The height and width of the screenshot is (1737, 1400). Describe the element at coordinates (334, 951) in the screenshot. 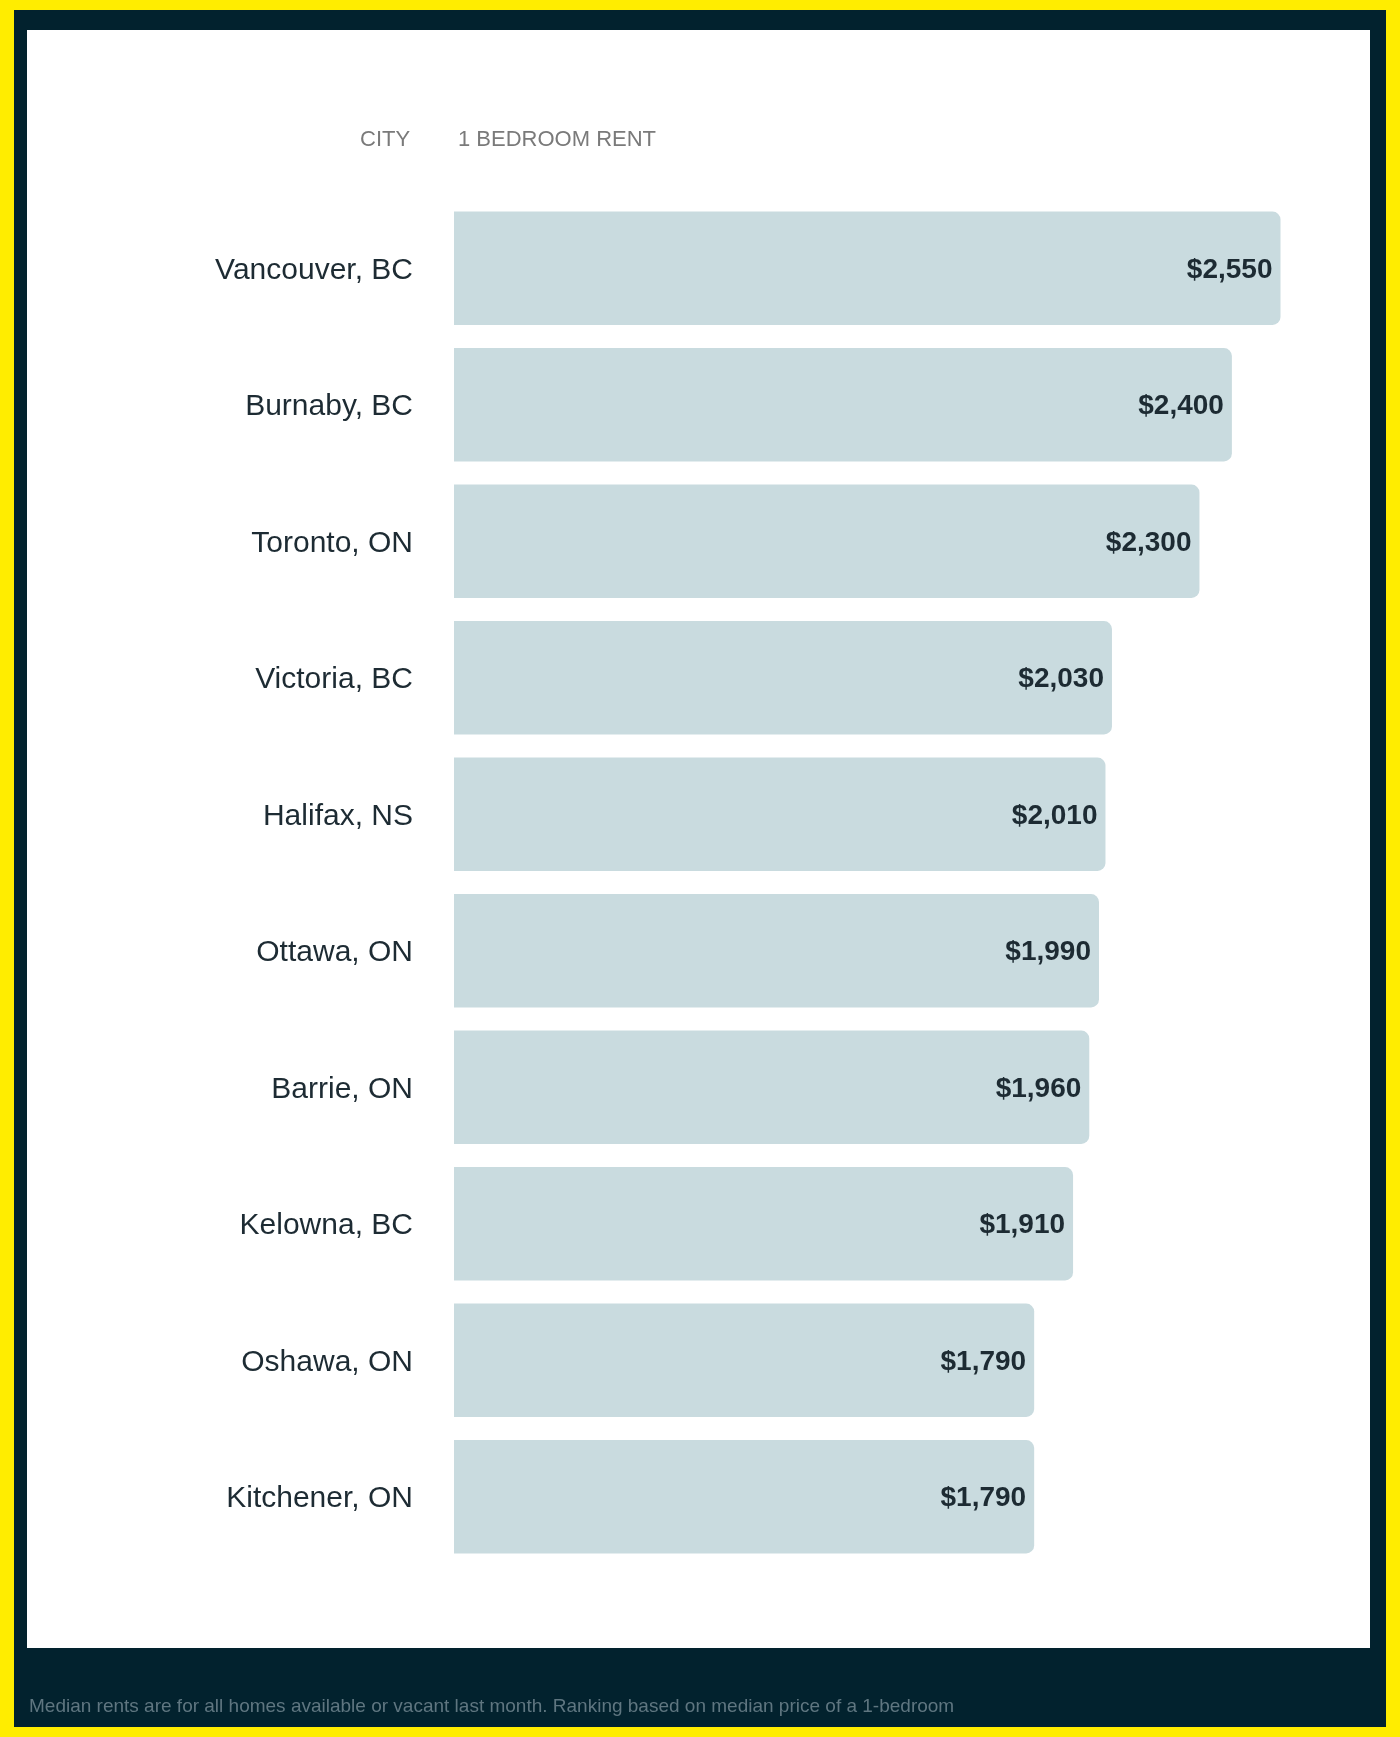

I see `y-tick-label: Ottawa, ON` at that location.